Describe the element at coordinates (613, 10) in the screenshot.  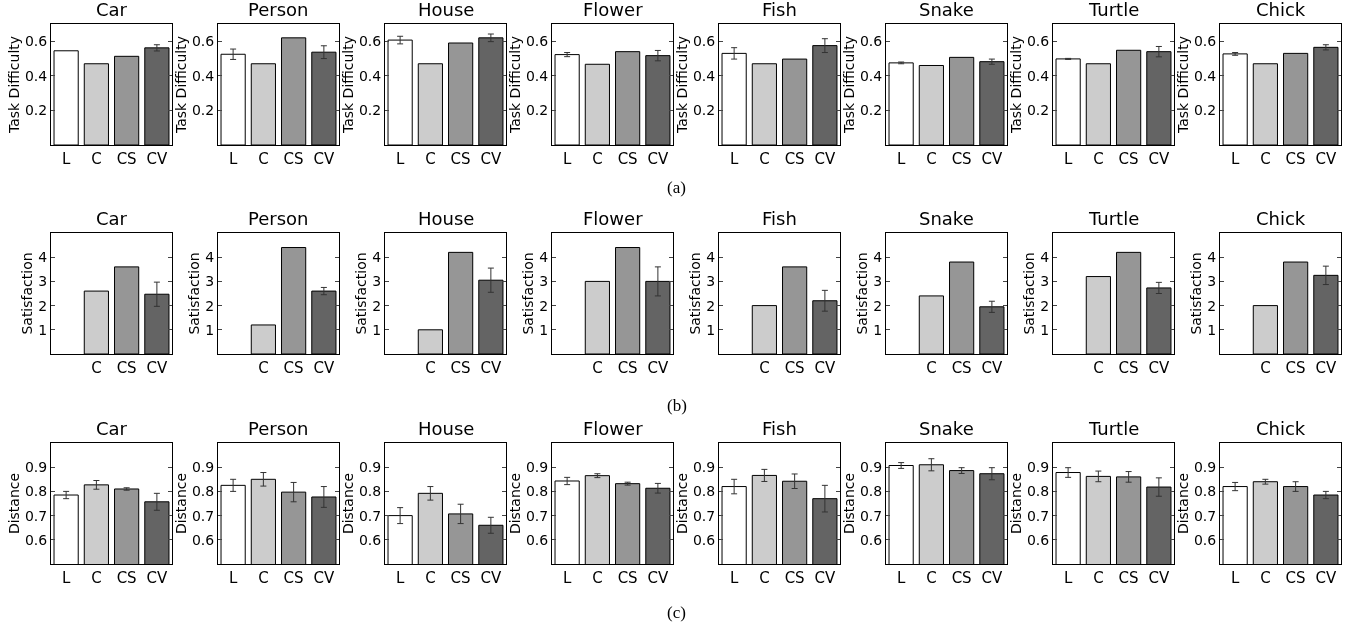
I see `chart-title: Flower` at that location.